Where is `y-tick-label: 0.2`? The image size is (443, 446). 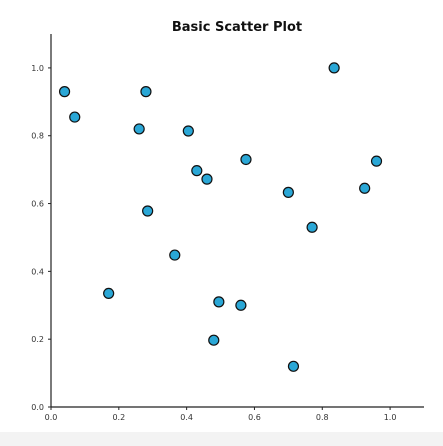 y-tick-label: 0.2 is located at coordinates (37, 339).